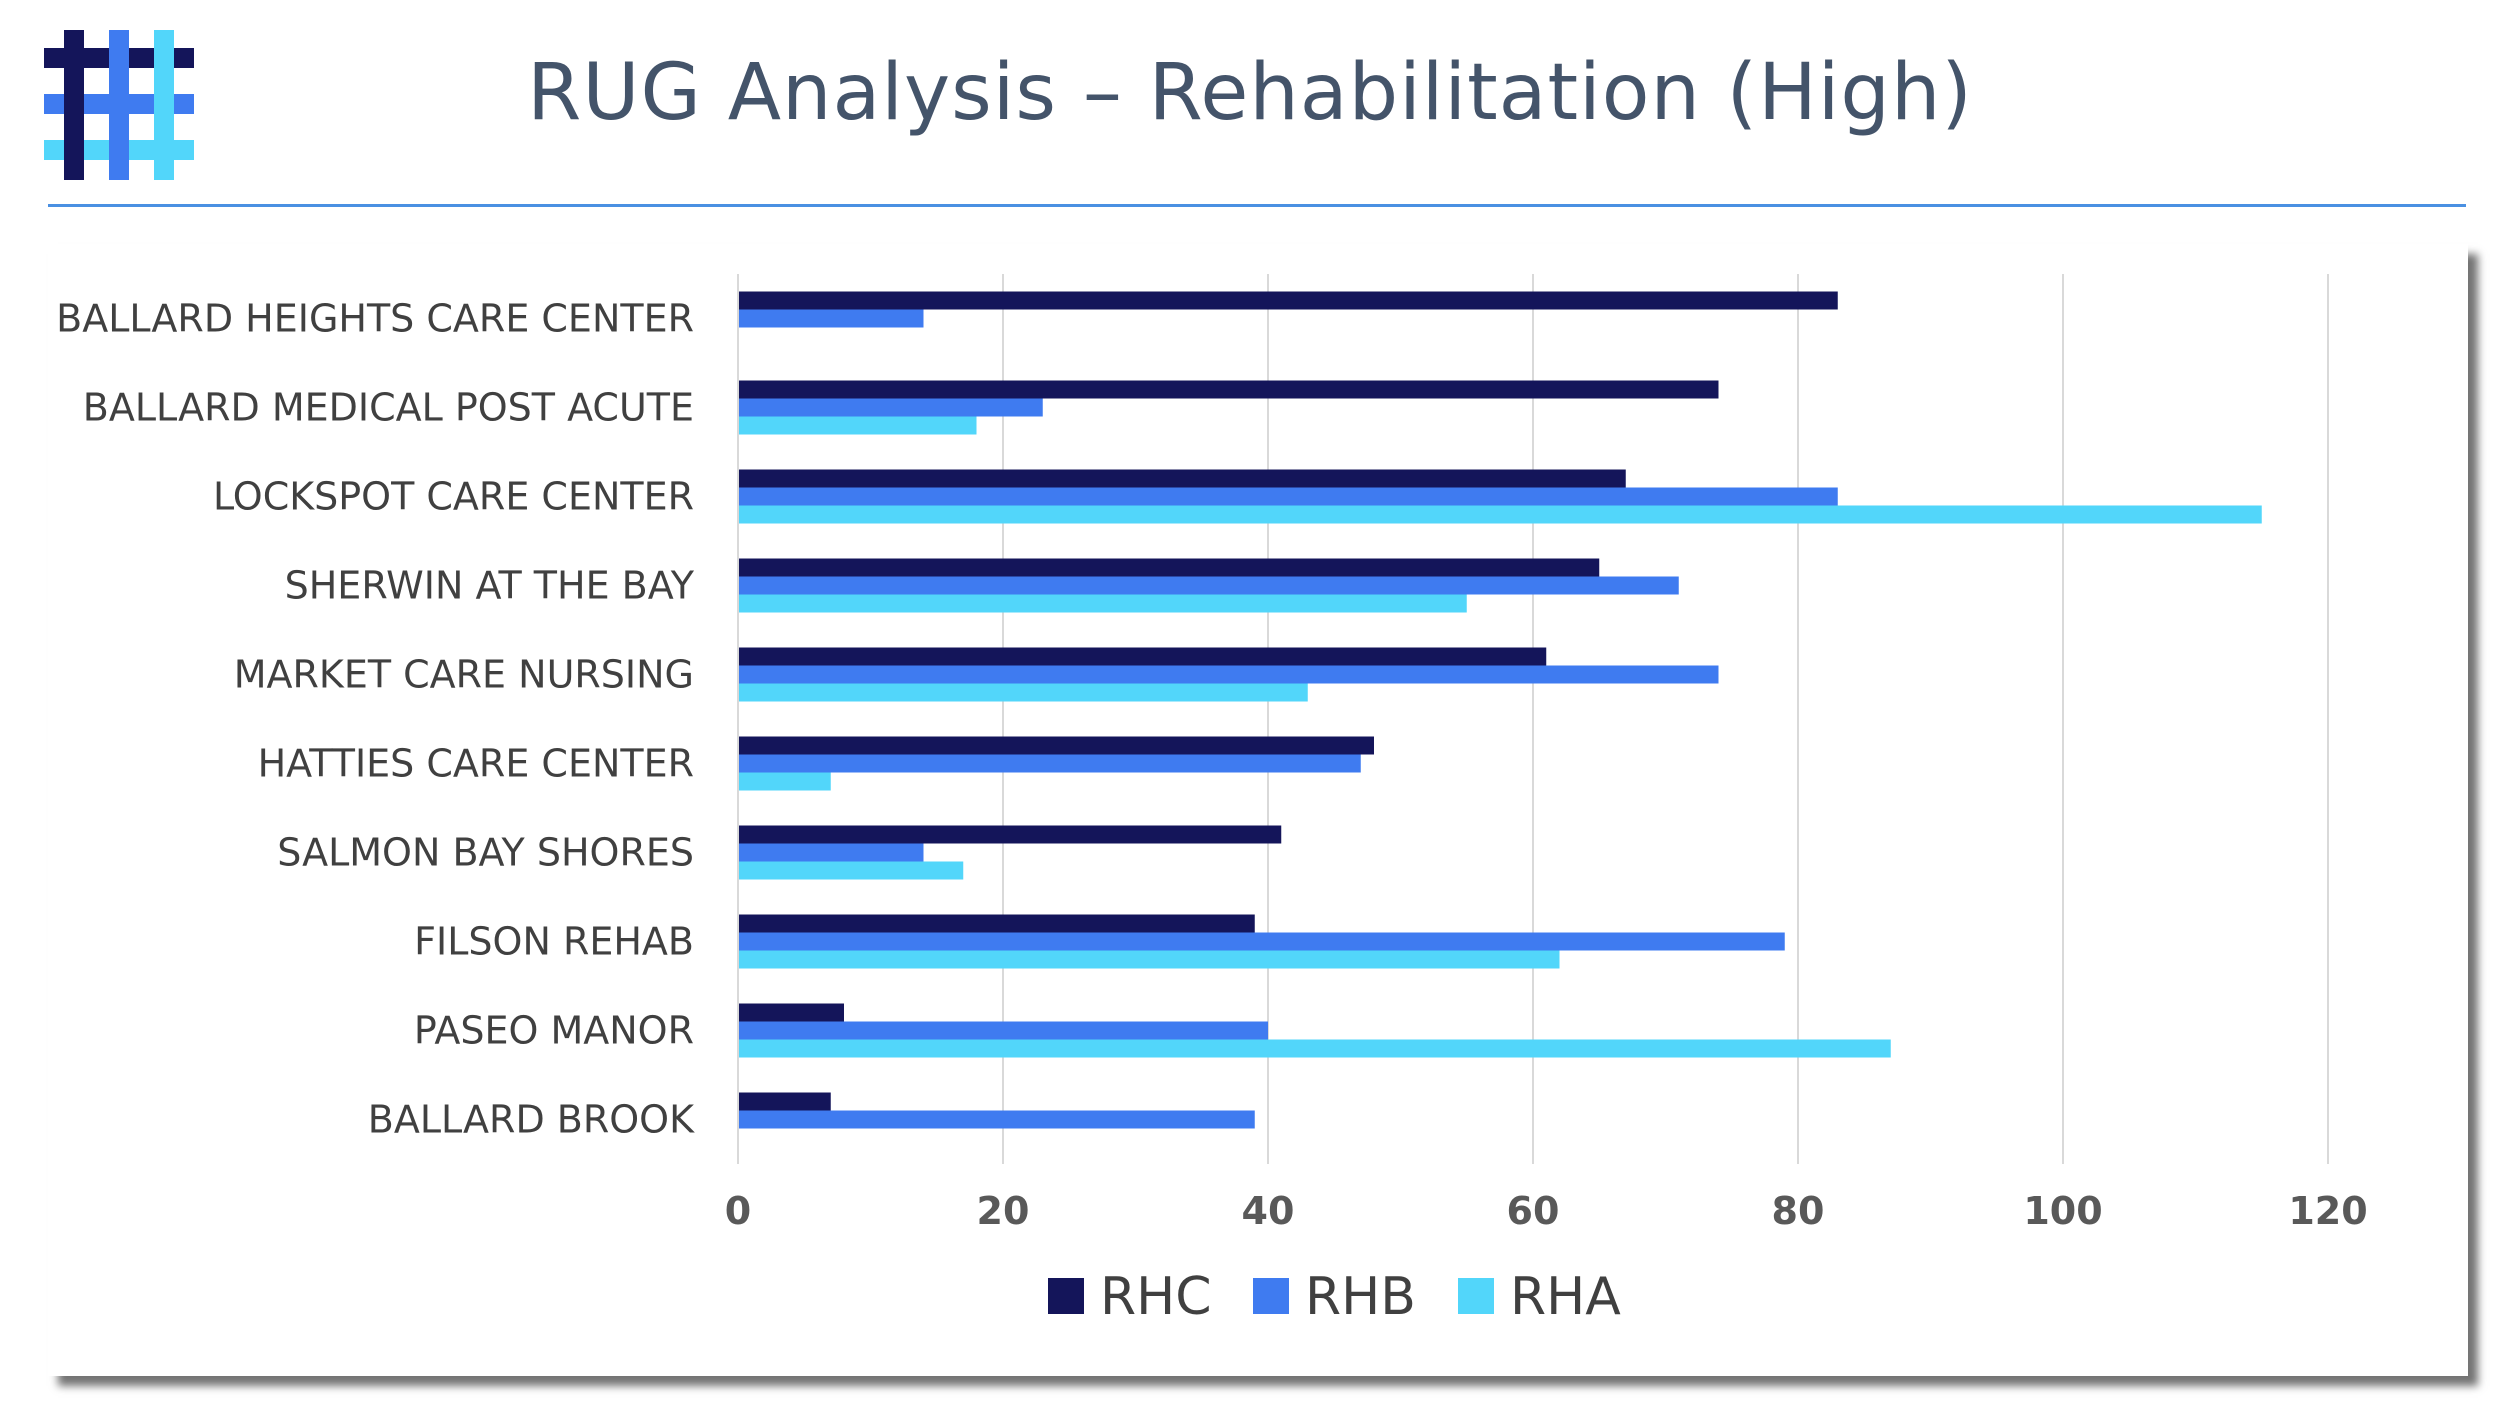 This screenshot has height=1407, width=2500. Describe the element at coordinates (554, 942) in the screenshot. I see `category-label: FILSON REHAB` at that location.